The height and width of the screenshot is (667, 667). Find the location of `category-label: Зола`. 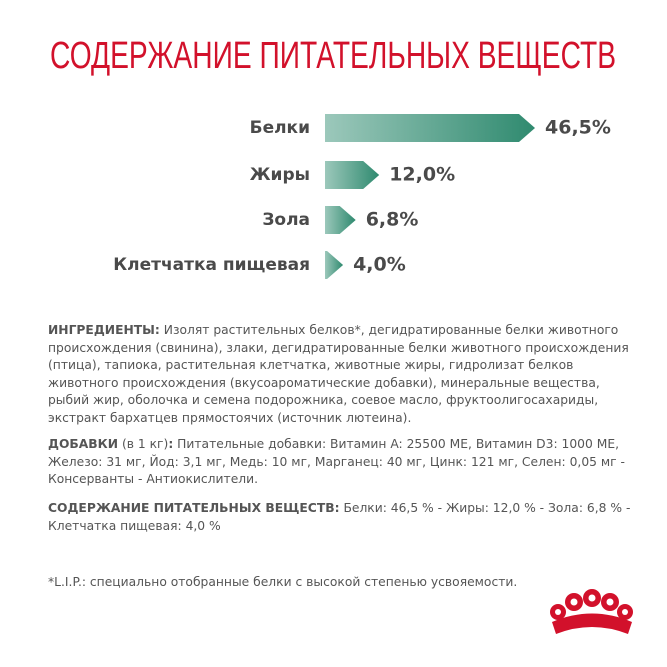

category-label: Зола is located at coordinates (286, 220).